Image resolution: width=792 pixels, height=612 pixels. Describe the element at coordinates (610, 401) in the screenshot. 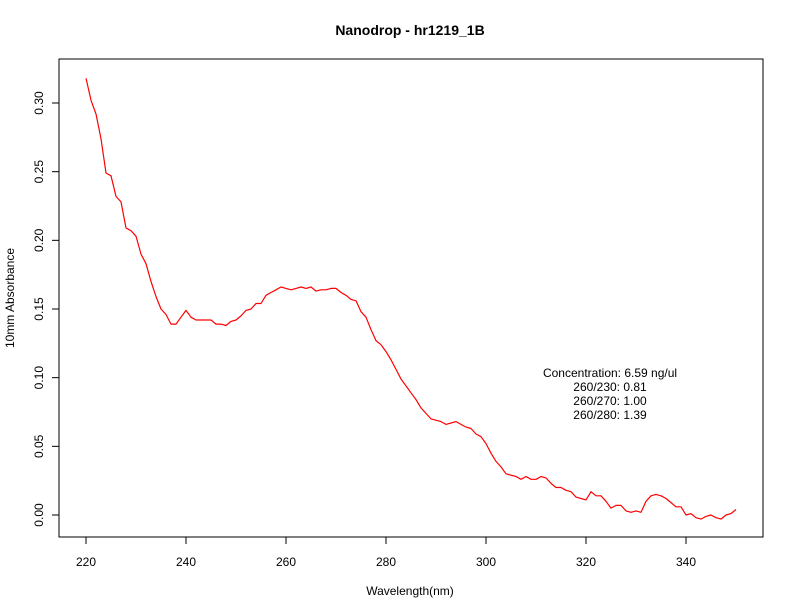

I see `annotation-ratio-260-270: 260/270: 1.00` at that location.